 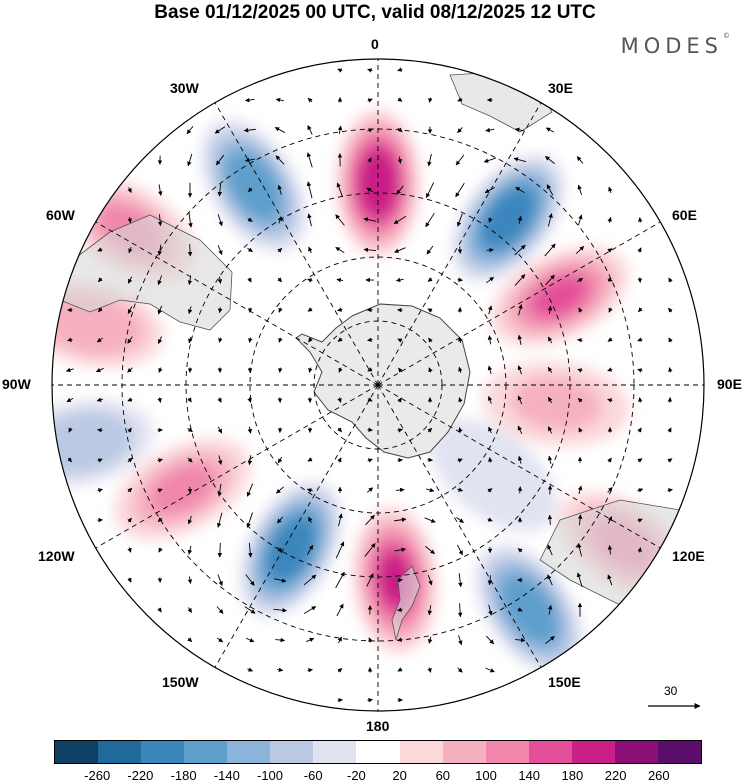 What do you see at coordinates (529, 775) in the screenshot?
I see `colorbar-tick-label: 140` at bounding box center [529, 775].